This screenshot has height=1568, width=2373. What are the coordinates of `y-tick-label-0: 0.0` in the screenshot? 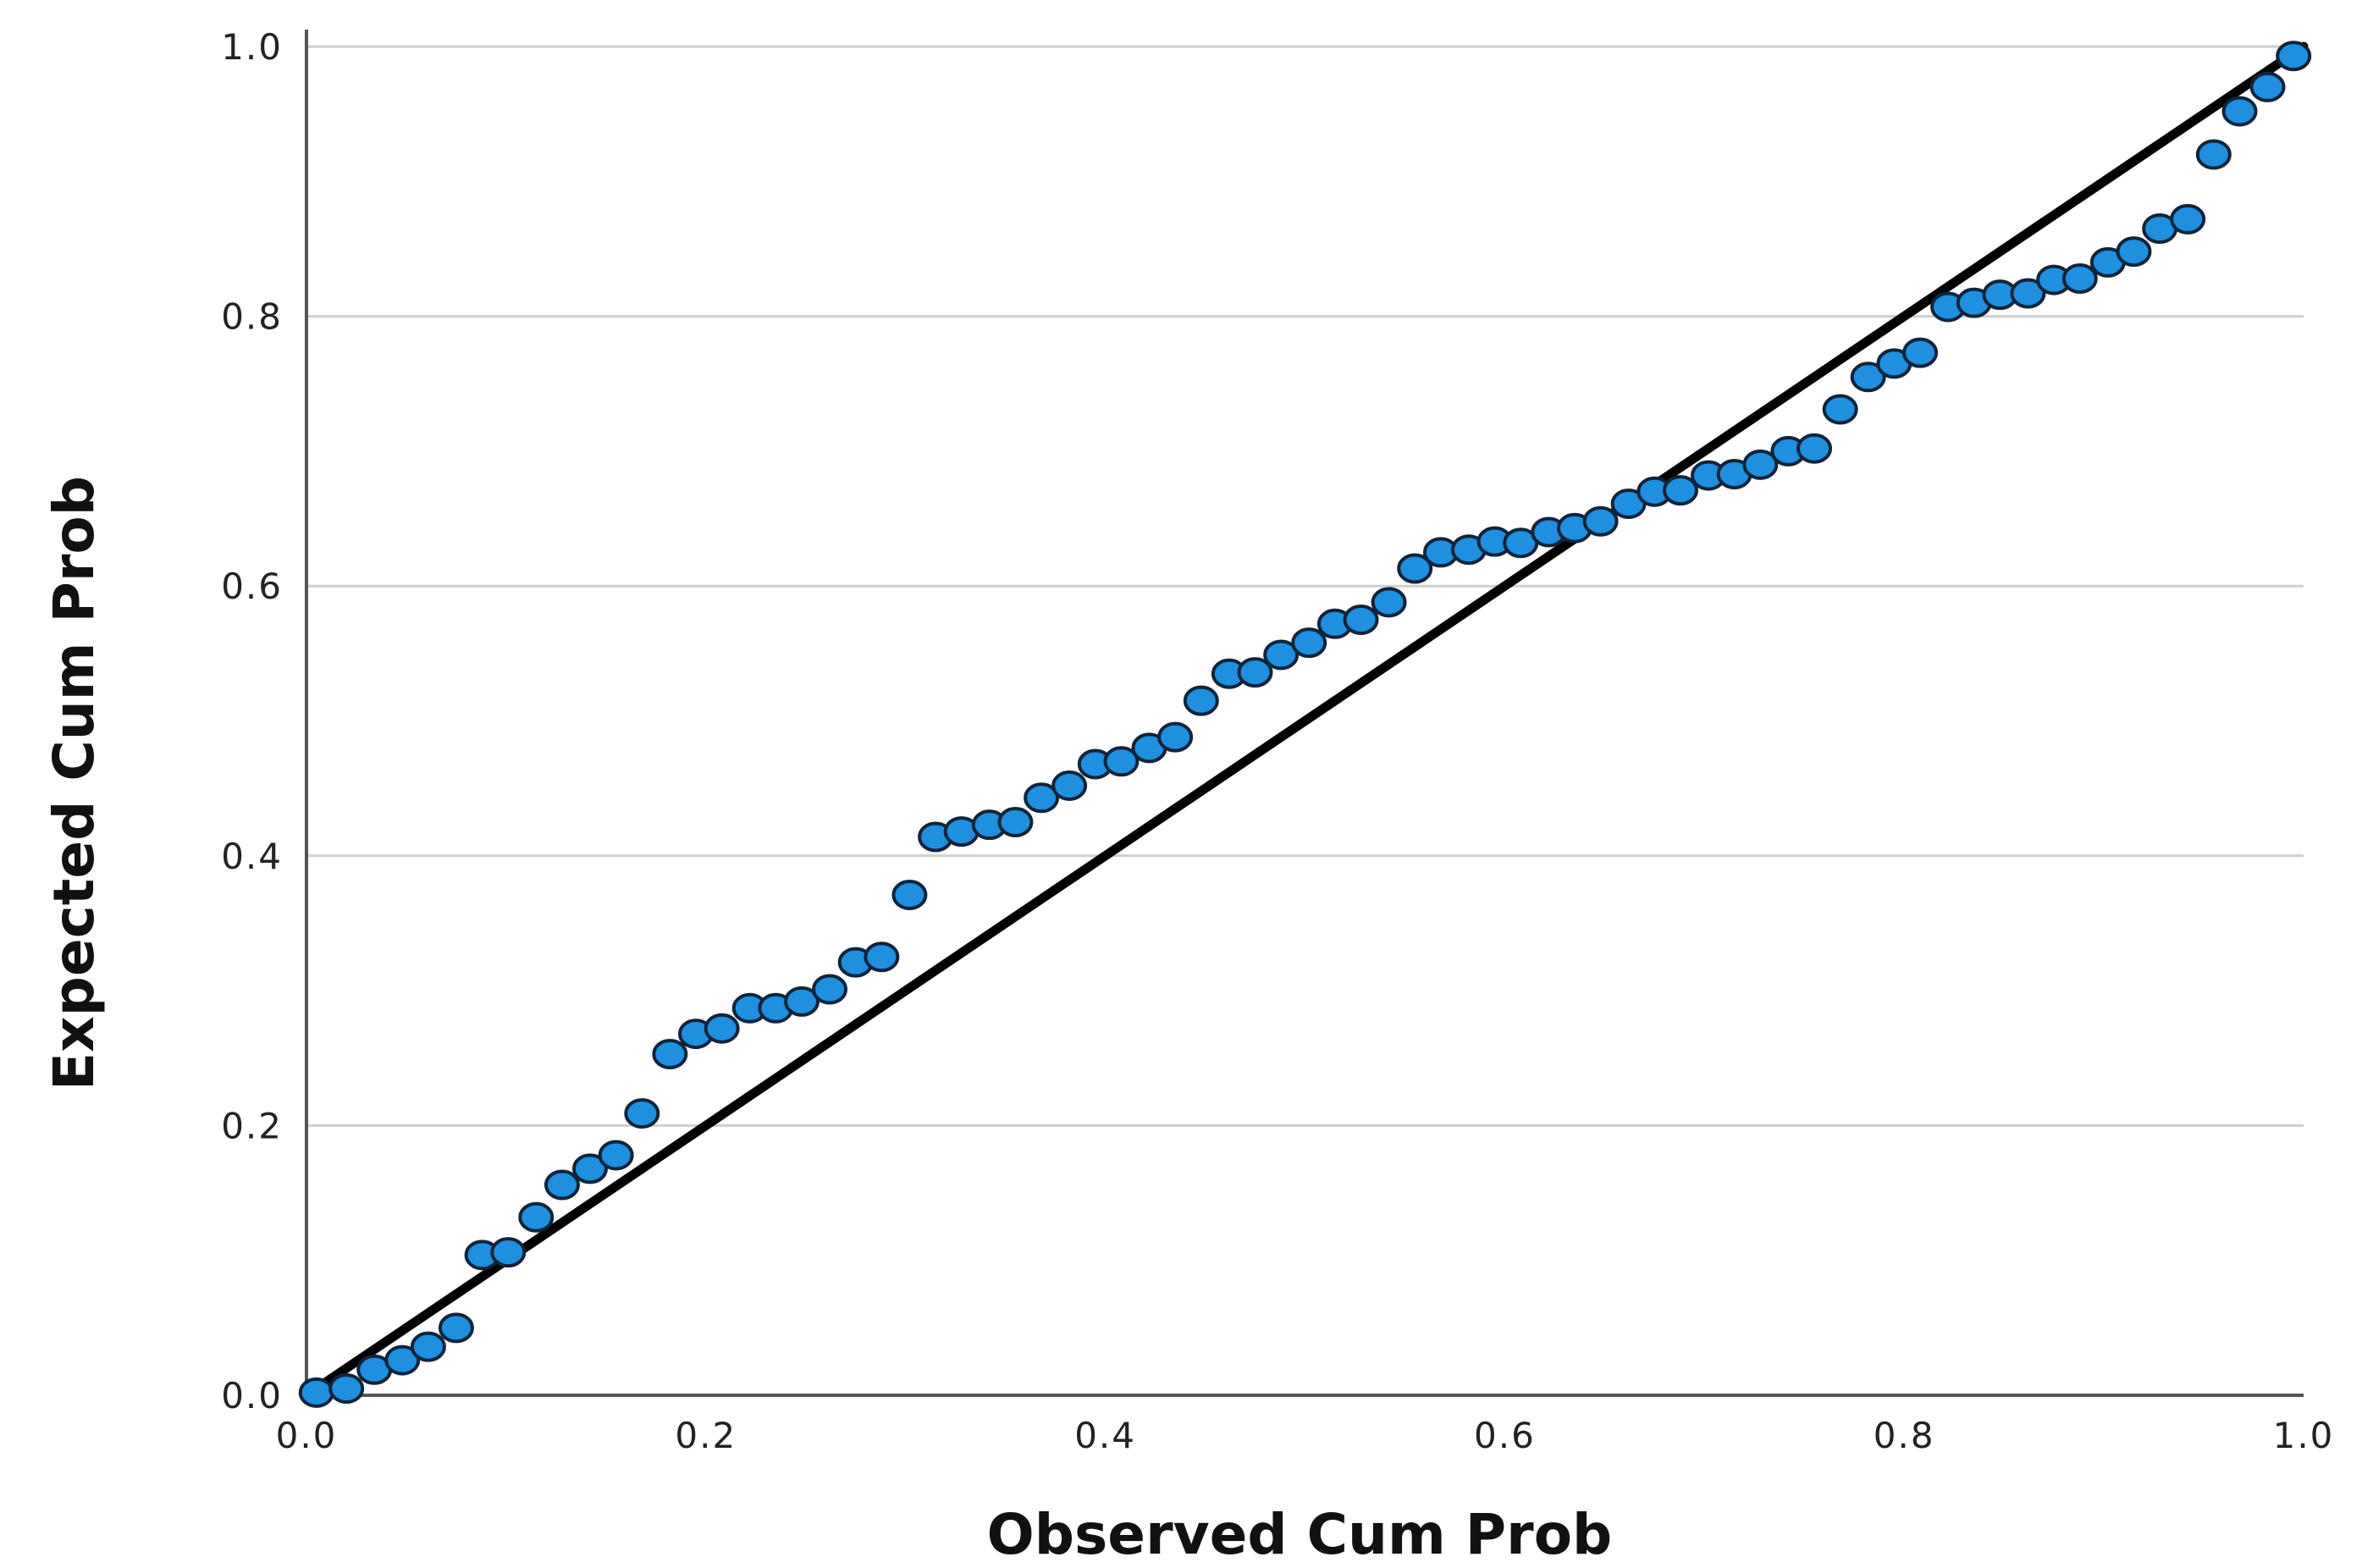 It's located at (252, 1395).